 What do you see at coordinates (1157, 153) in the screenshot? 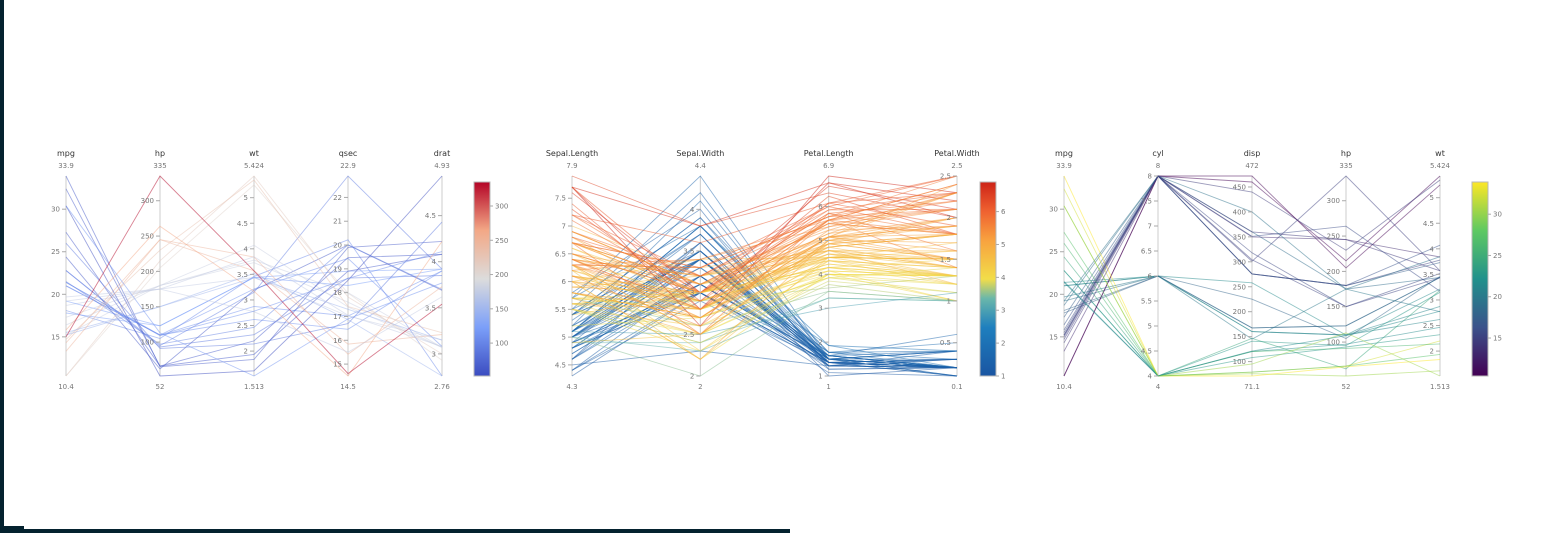
I see `axis-name: cyl` at bounding box center [1157, 153].